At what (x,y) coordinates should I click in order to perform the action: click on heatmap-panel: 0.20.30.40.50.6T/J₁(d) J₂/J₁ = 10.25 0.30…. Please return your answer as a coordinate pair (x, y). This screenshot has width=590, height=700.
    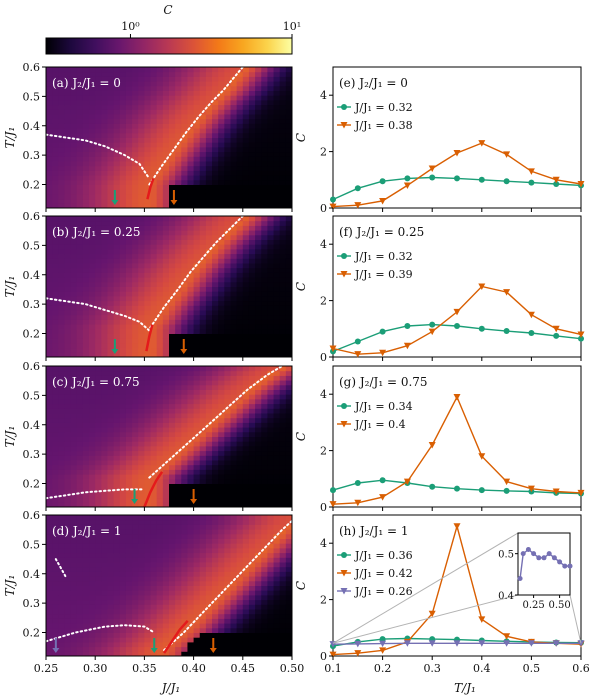
    Looking at the image, I should click on (153, 592).